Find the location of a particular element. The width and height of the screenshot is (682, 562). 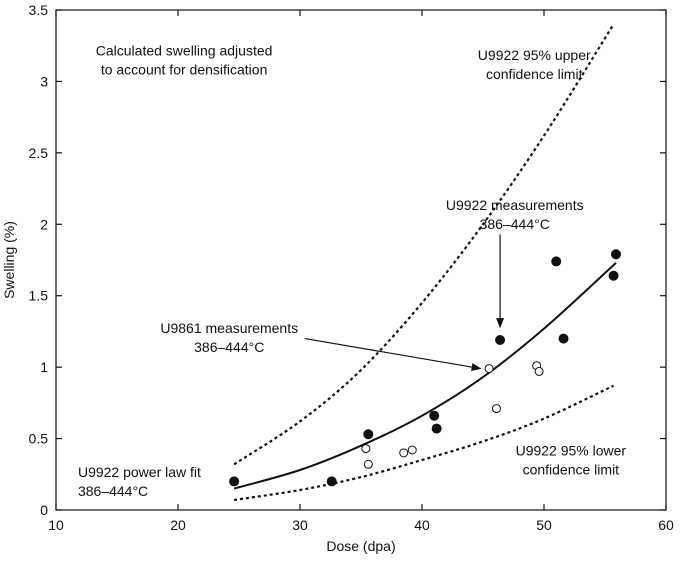

u9861-measurements-label: U9861 measurements 386–444°C is located at coordinates (229, 337).